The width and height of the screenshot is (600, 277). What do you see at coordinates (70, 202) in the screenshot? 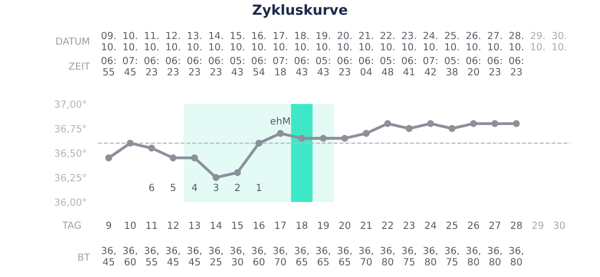
I see `y-tick-label: 36,00°` at bounding box center [70, 202].